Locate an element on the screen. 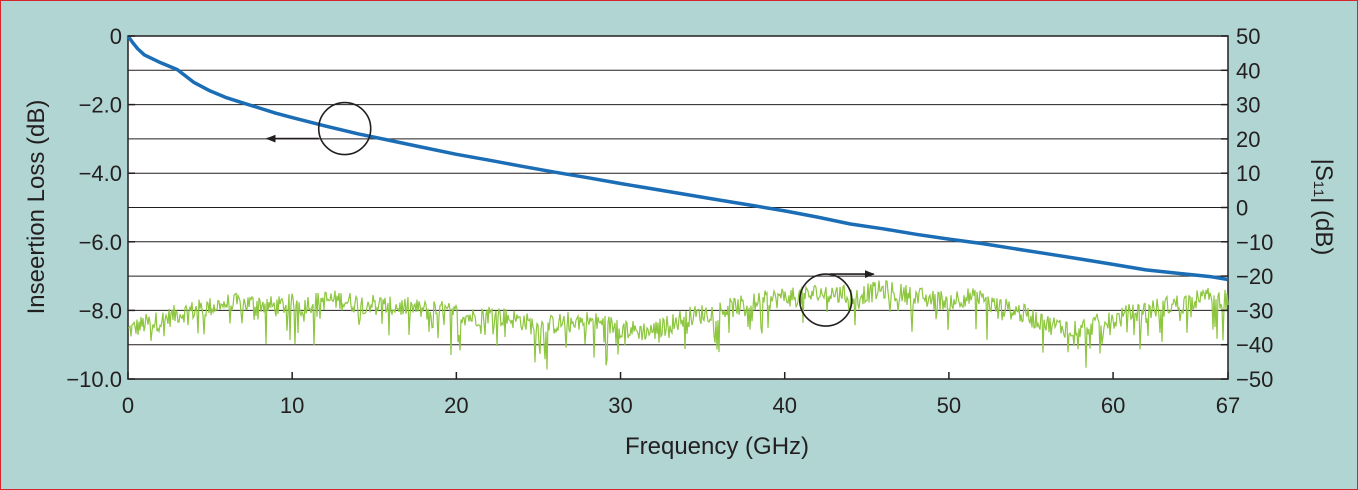  x-tick-label-30: 30 is located at coordinates (620, 405).